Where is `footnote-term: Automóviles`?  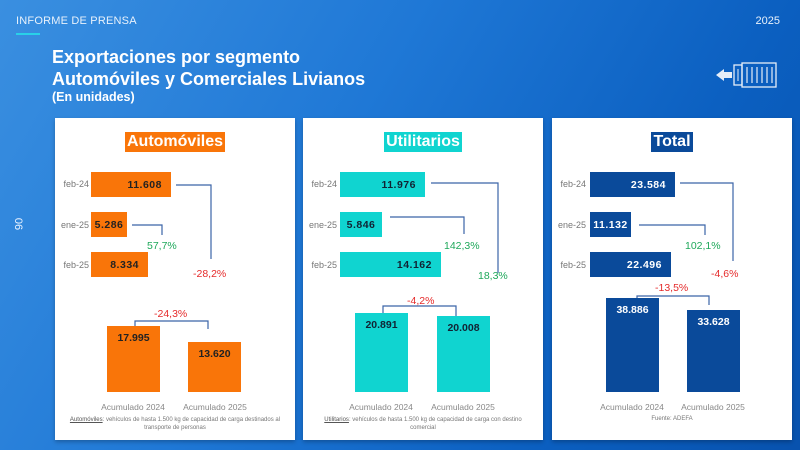
footnote-term: Automóviles is located at coordinates (86, 420).